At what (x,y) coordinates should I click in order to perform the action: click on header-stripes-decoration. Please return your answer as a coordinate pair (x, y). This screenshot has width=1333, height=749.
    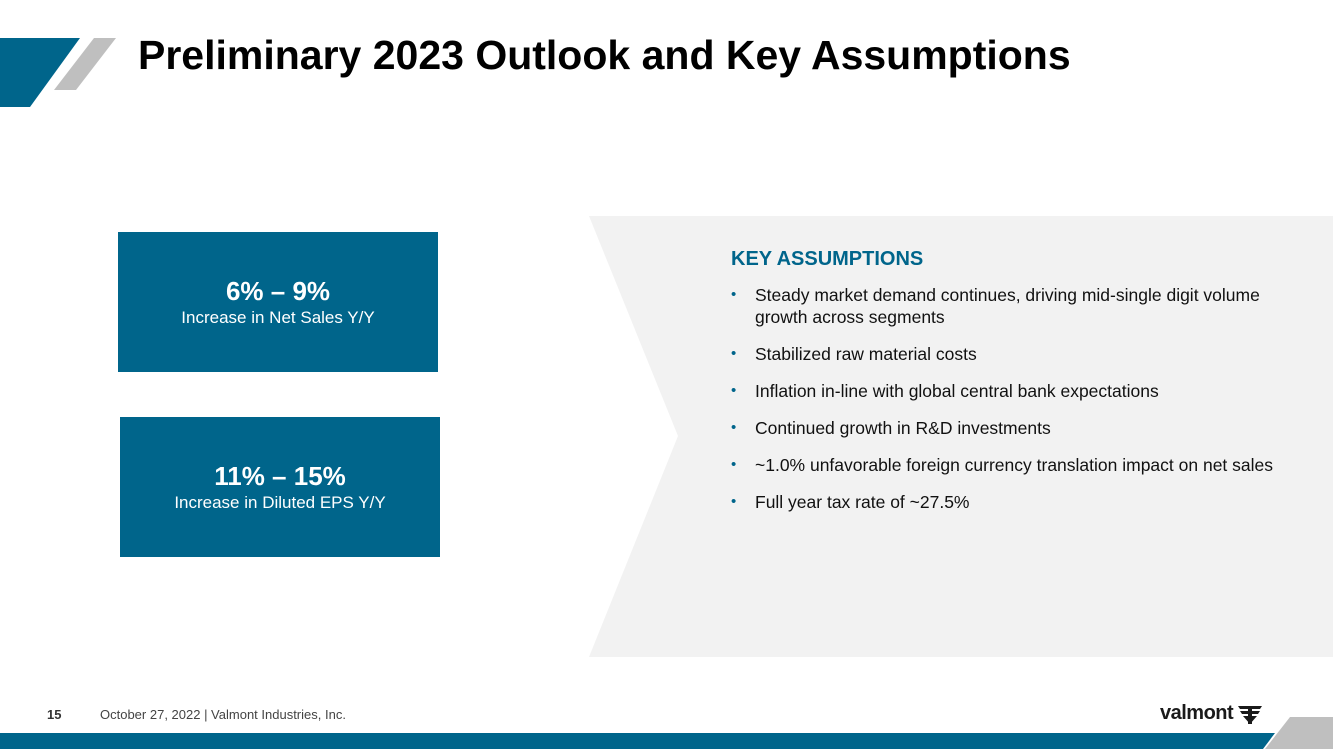
    Looking at the image, I should click on (58, 72).